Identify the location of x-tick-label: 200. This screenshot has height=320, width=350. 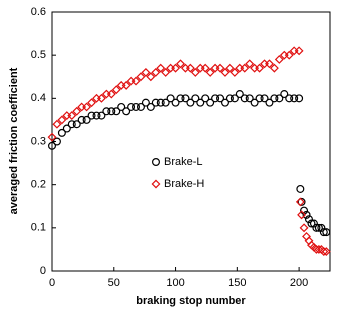
(299, 283).